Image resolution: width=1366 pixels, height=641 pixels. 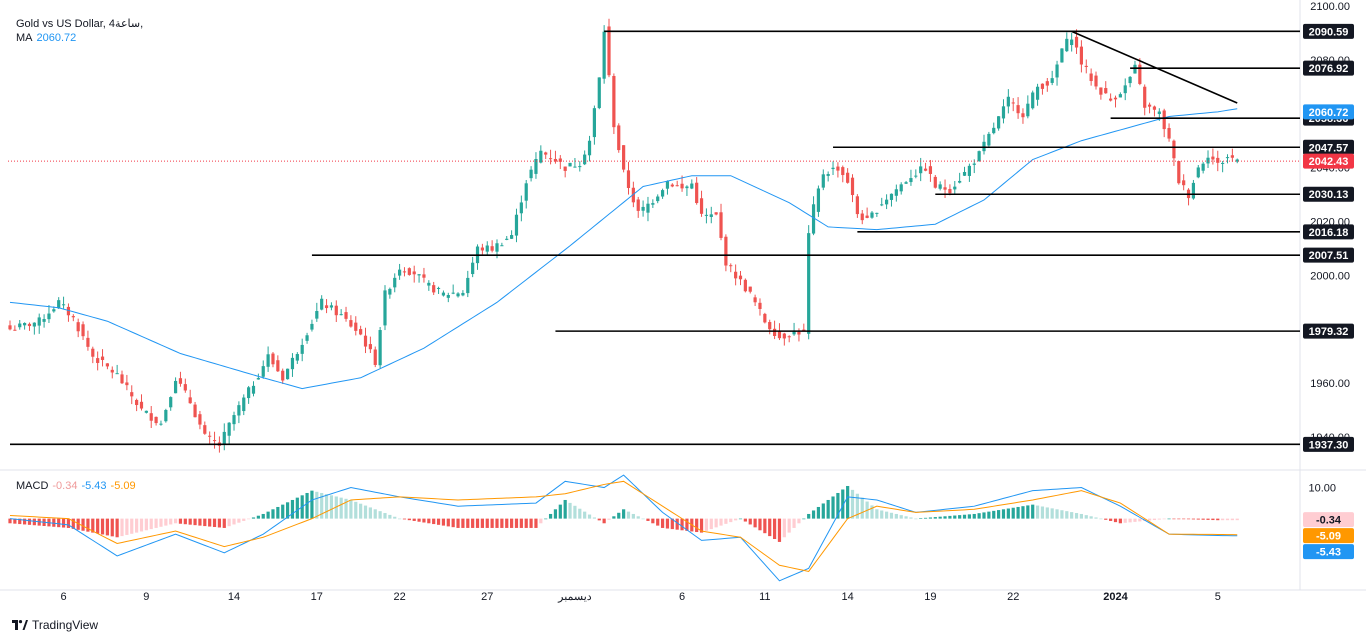 What do you see at coordinates (623, 513) in the screenshot?
I see `macd-histogram-group` at bounding box center [623, 513].